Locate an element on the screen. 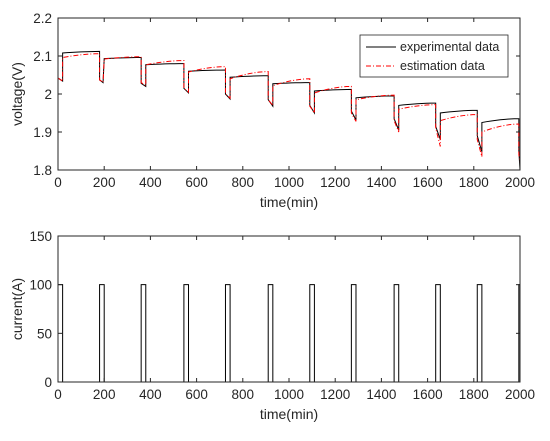  current-x-tick-label: 2000 is located at coordinates (520, 394).